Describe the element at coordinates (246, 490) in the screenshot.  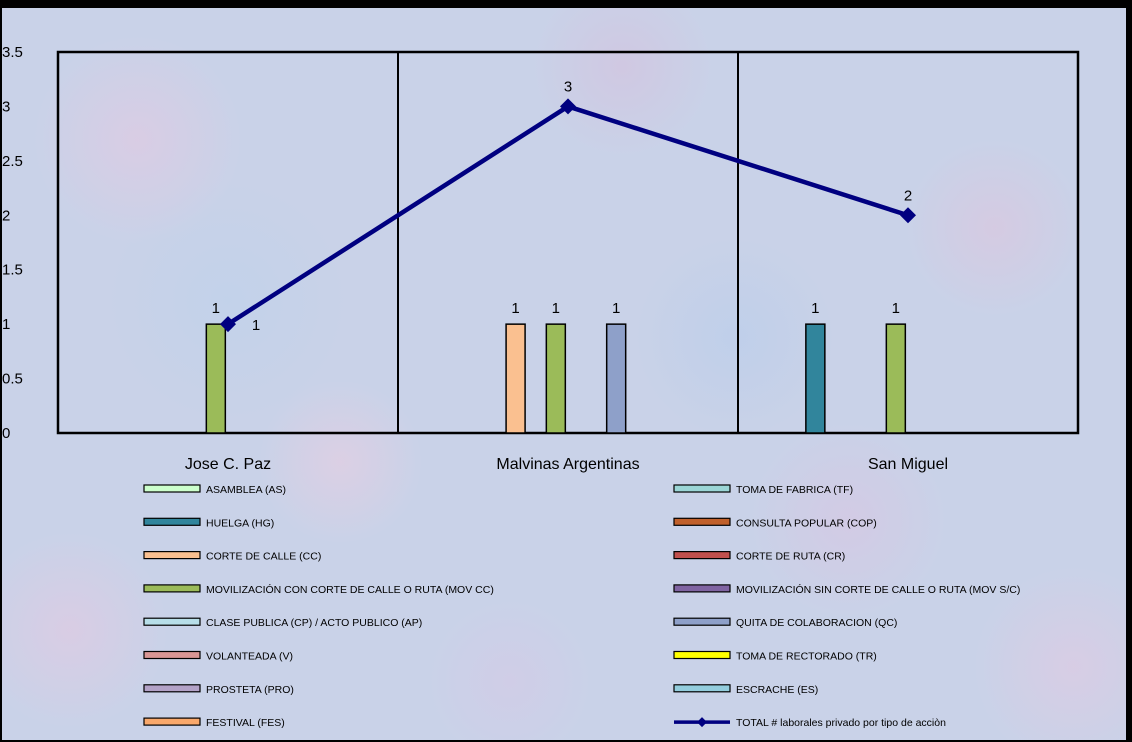
I see `legend-label: ASAMBLEA (AS)` at that location.